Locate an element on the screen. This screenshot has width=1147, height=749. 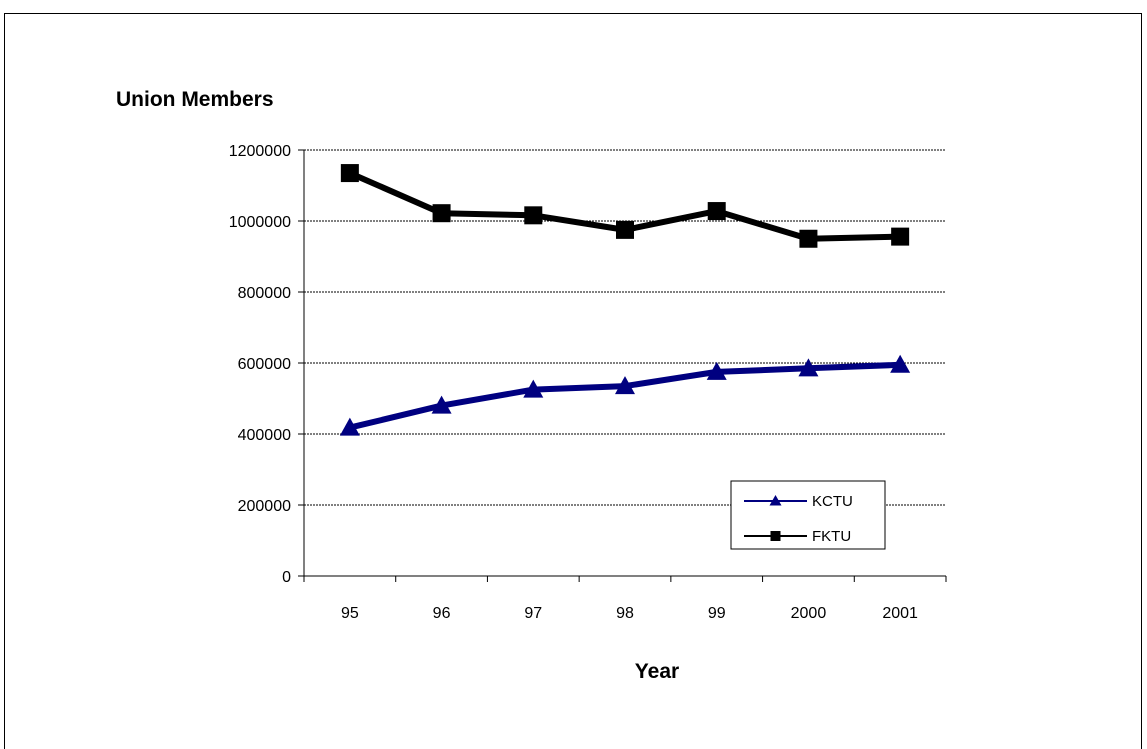
legend-entry-kctu: KCTU is located at coordinates (798, 501).